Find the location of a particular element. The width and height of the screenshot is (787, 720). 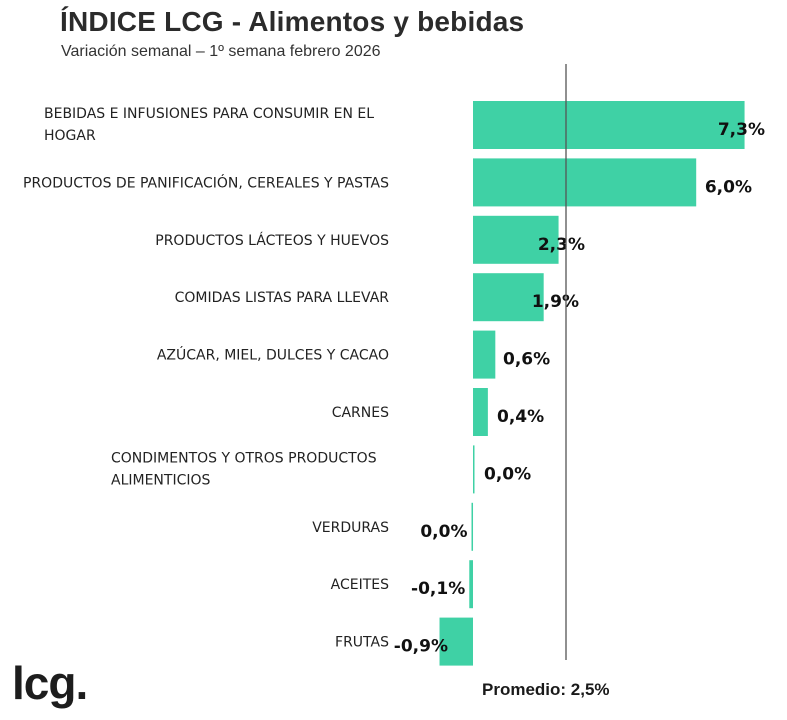

category-label: PRODUCTOS LÁCTEOS Y HUEVOS is located at coordinates (272, 240).